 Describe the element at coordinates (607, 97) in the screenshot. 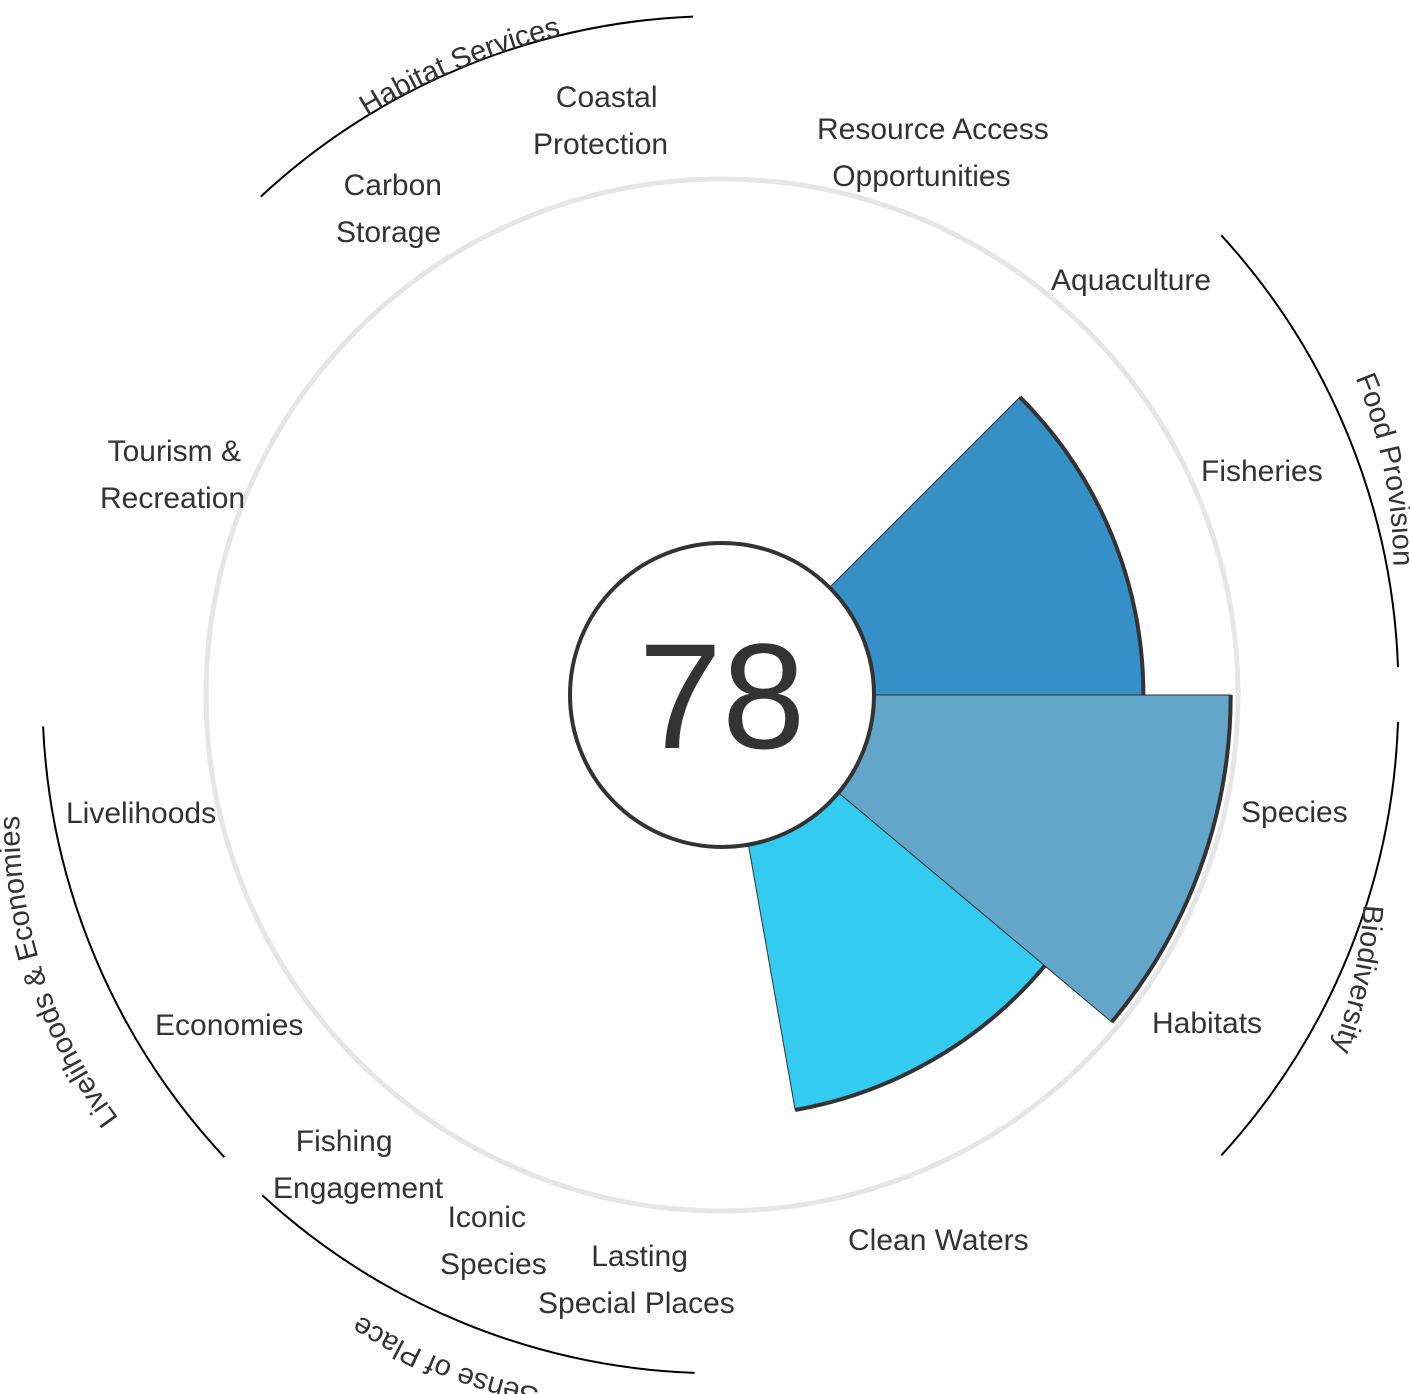

I see `goal-label-coastal-protection-line-1: Coastal` at that location.